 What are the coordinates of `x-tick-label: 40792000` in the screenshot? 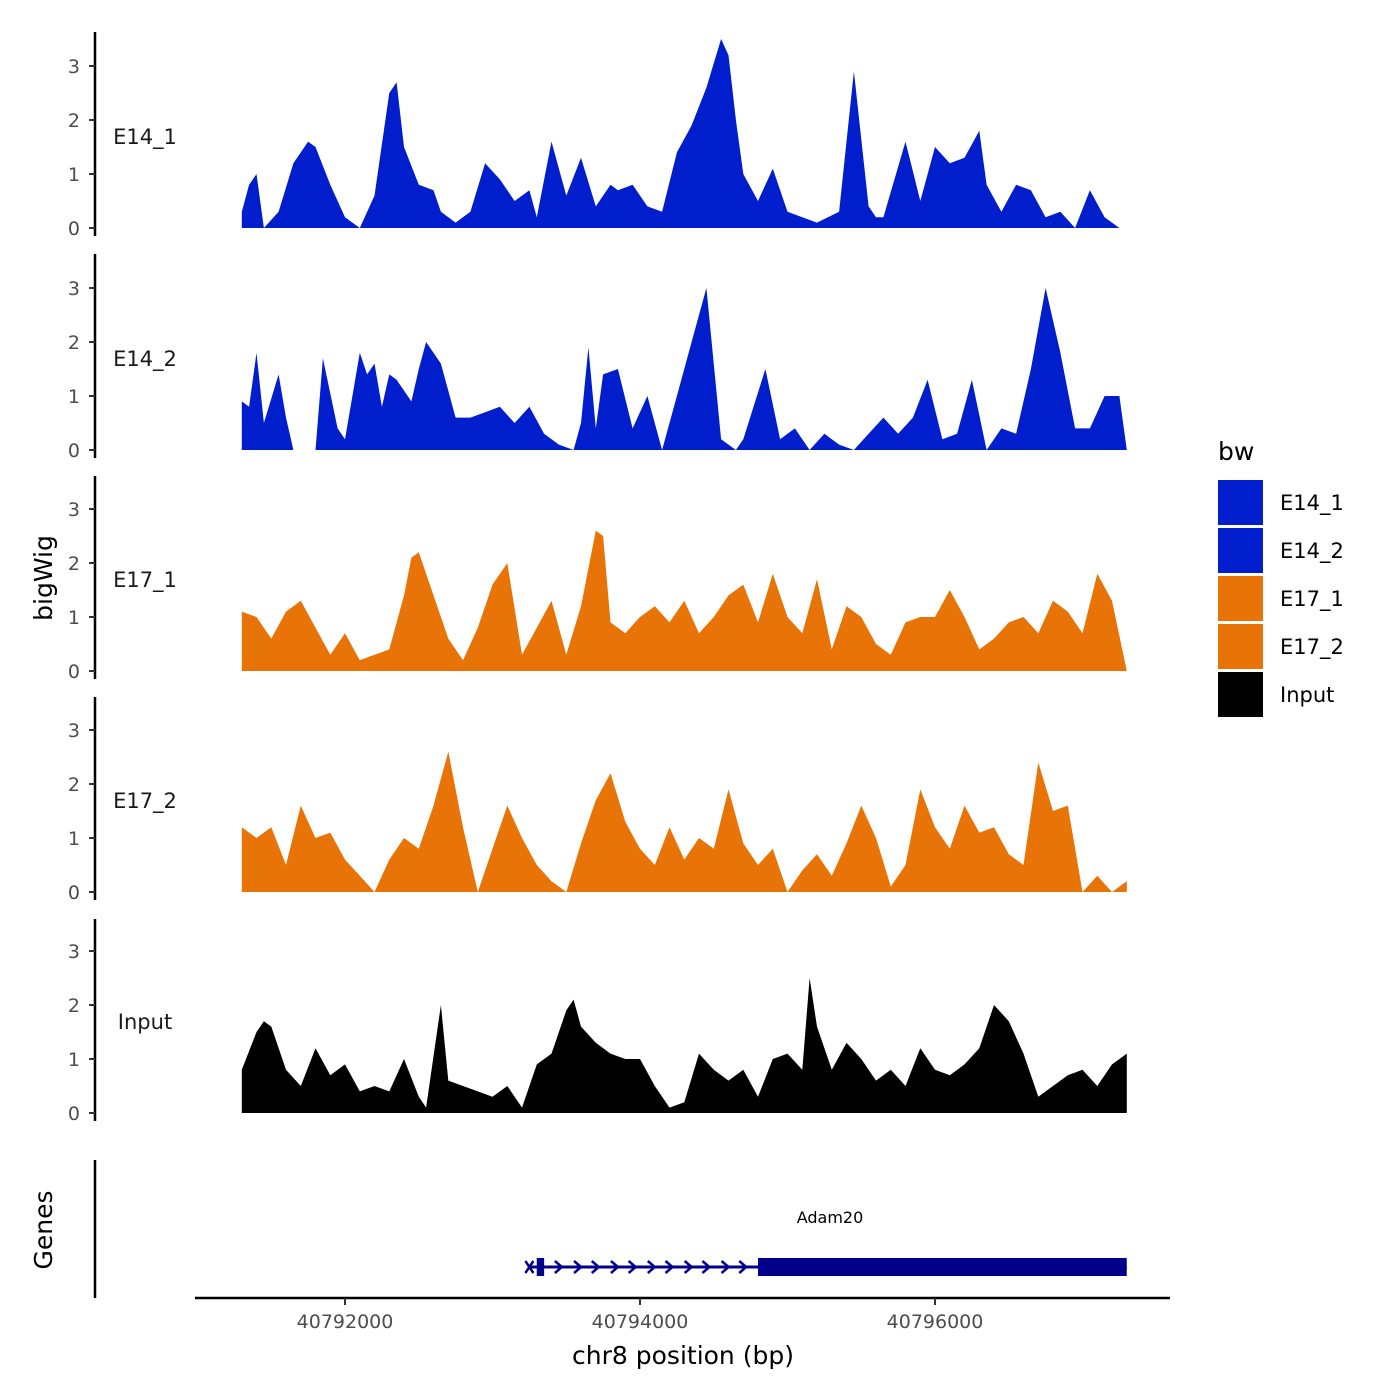 It's located at (345, 1322).